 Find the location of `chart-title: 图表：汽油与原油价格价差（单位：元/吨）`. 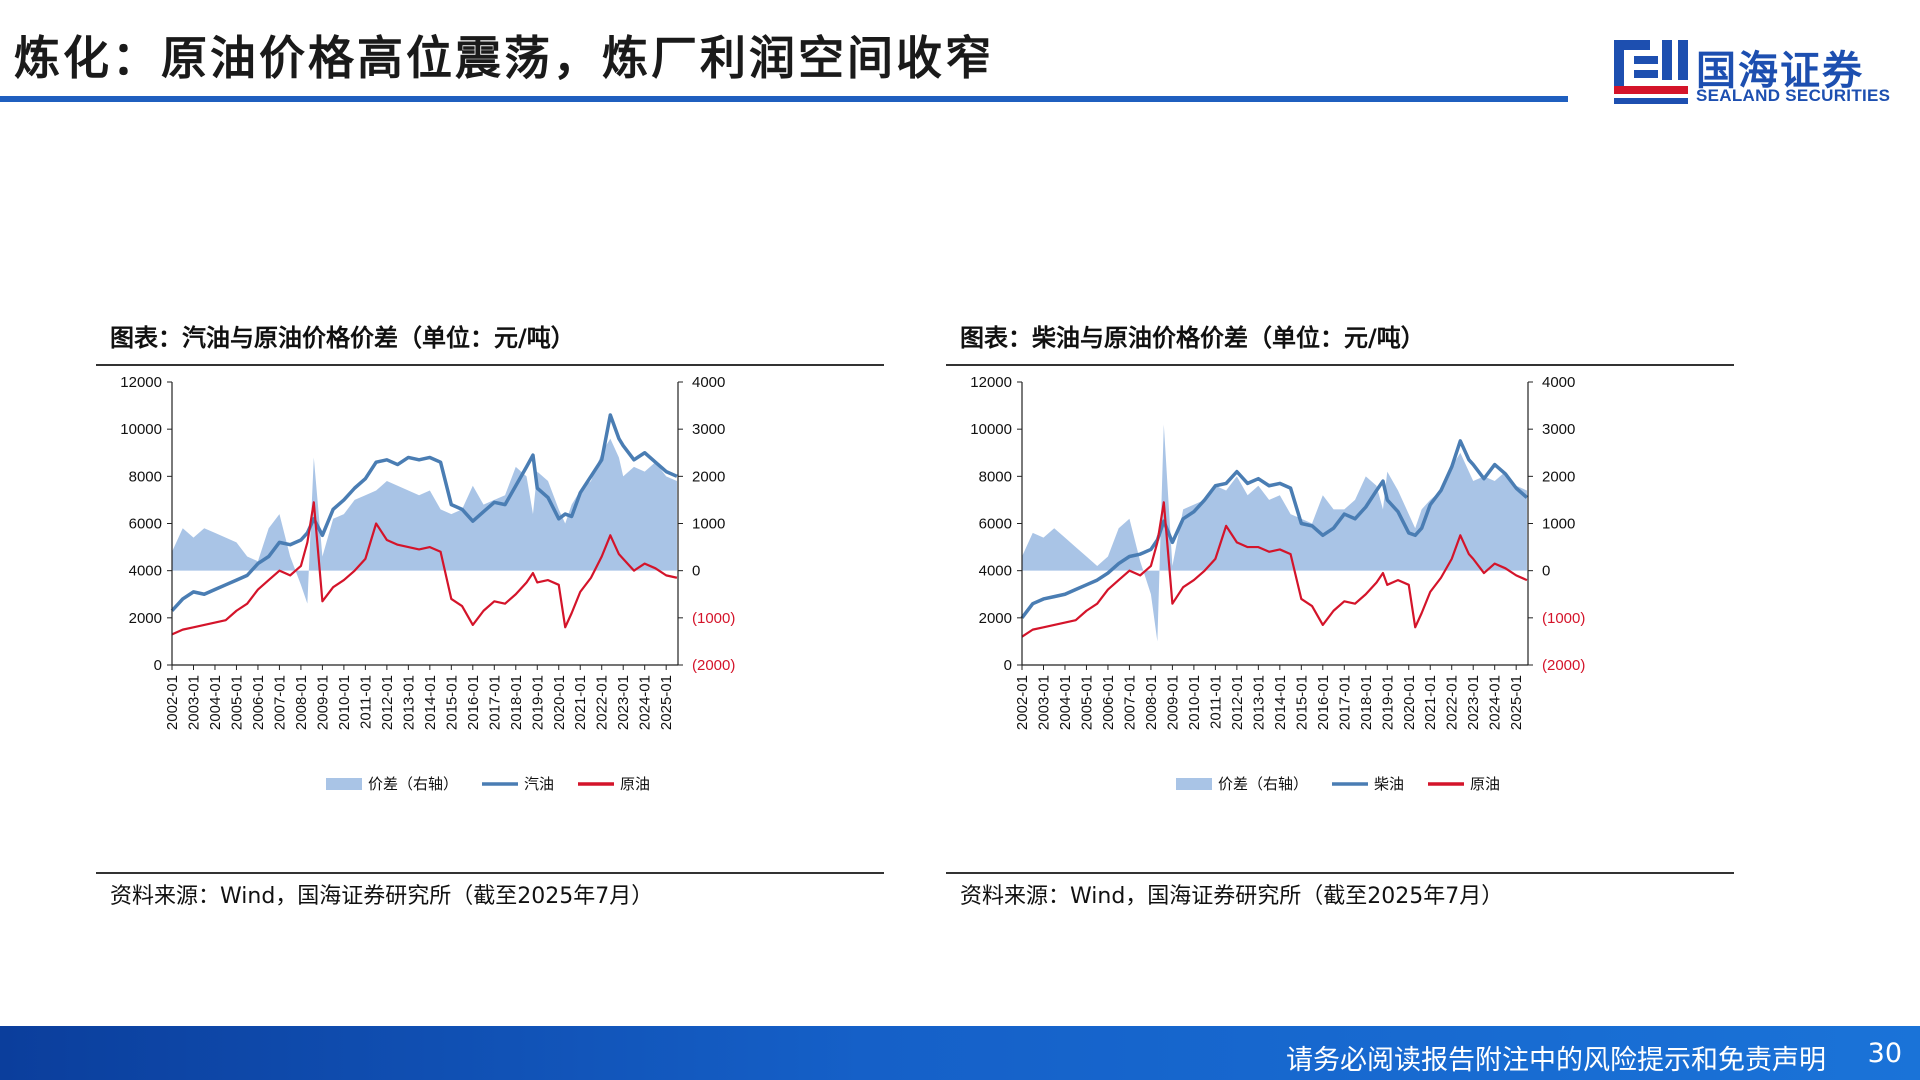

chart-title: 图表：汽油与原油价格价差（单位：元/吨） is located at coordinates (342, 338).